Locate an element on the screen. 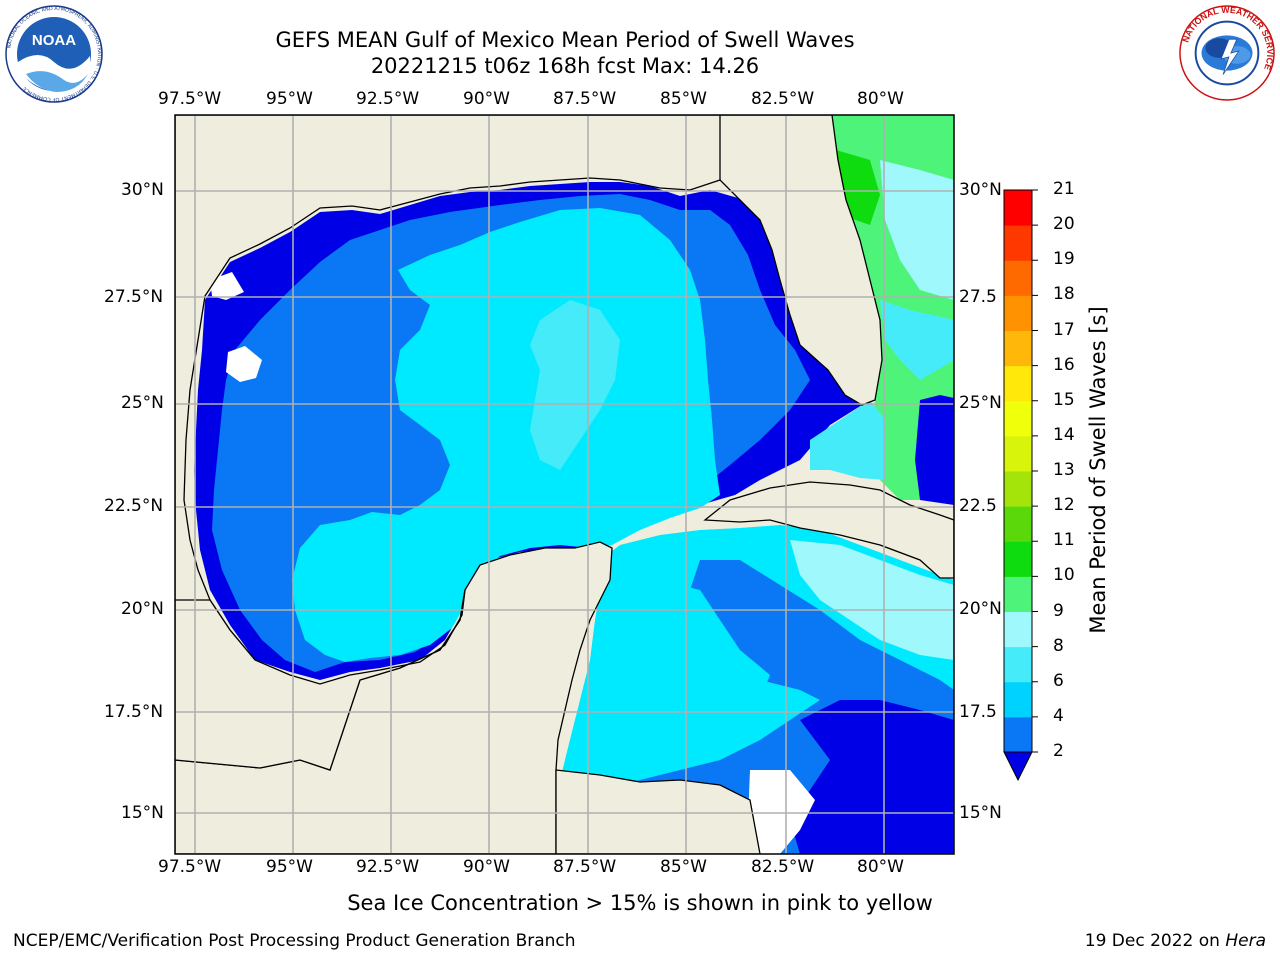 The image size is (1280, 960). atlantic-band-6-8s is located at coordinates (917, 340).